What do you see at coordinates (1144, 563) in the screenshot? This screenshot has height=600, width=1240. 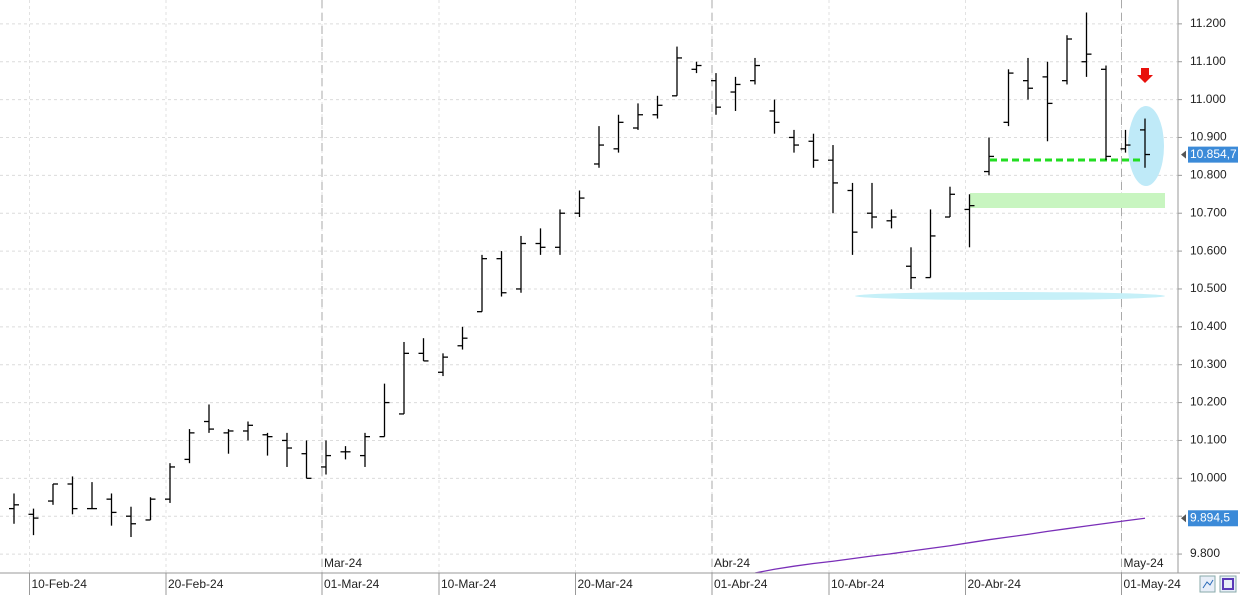 I see `period-label: May-24` at bounding box center [1144, 563].